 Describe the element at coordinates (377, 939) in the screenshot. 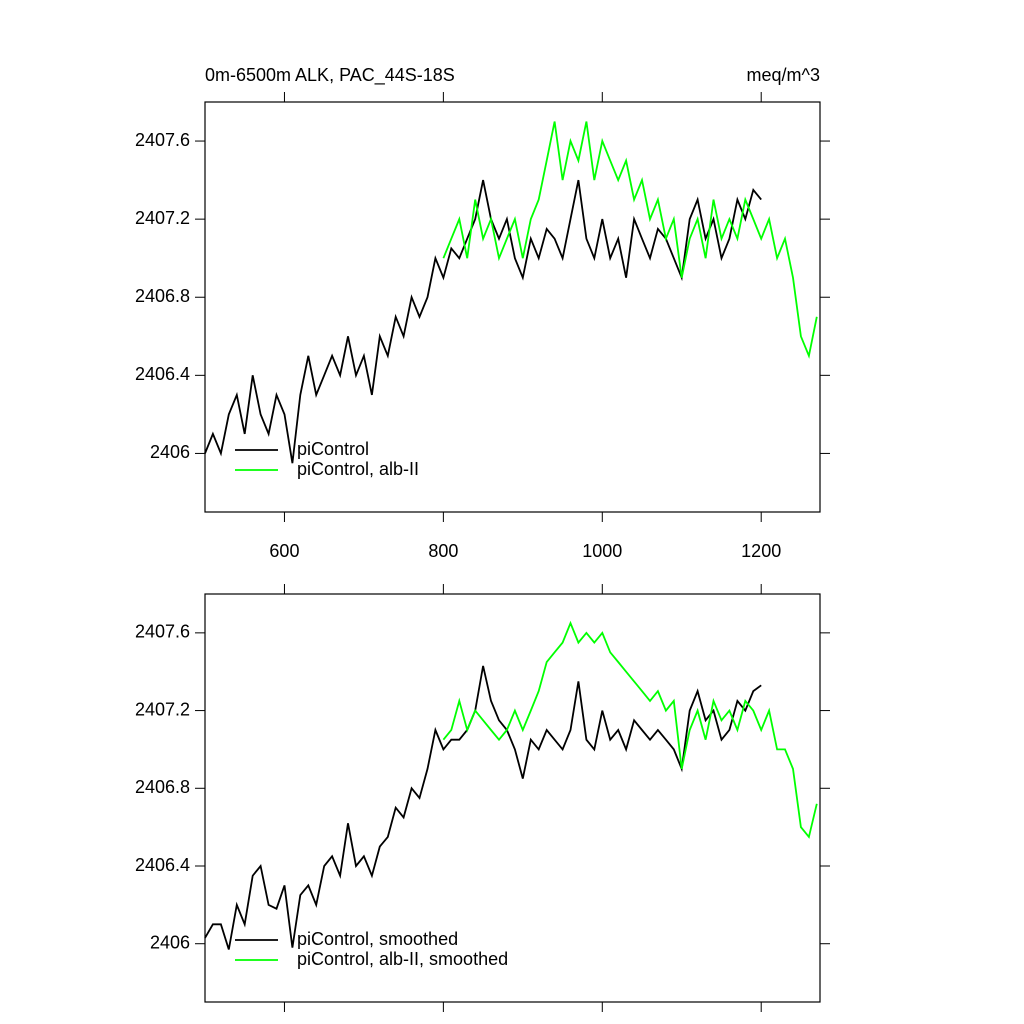

I see `legend-label: piControl, smoothed` at that location.